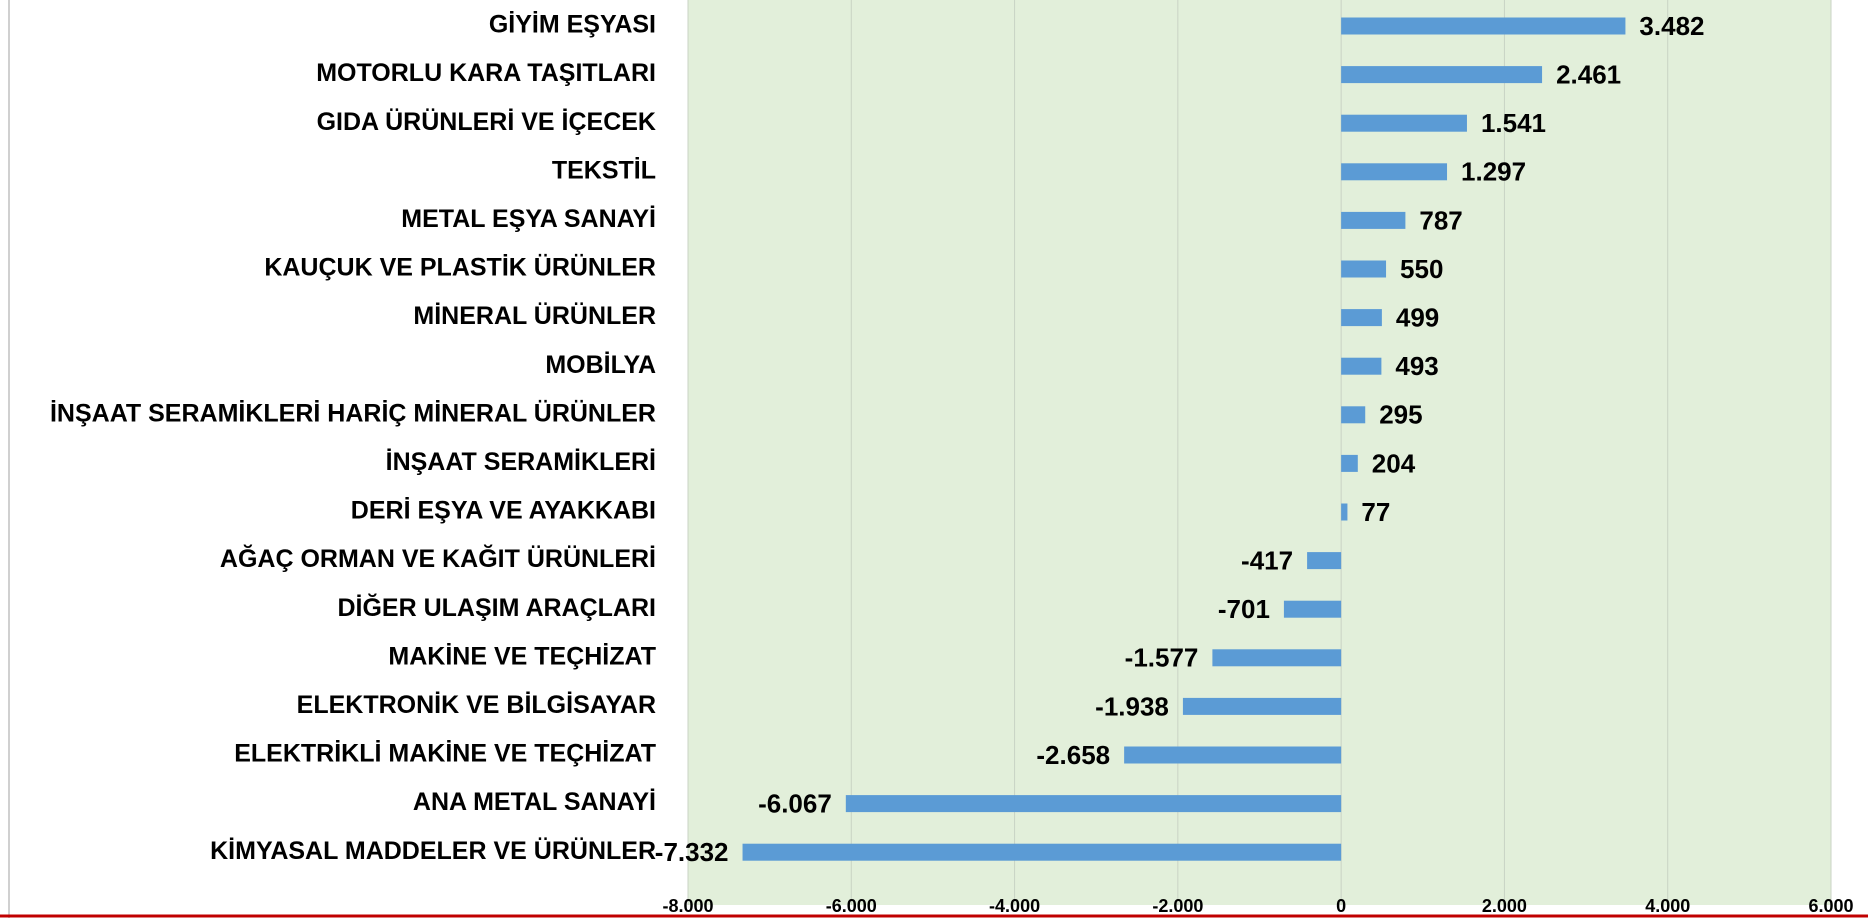 The image size is (1868, 918). I want to click on category-label: KAUÇUK VE PLASTİK ÜRÜNLER, so click(460, 267).